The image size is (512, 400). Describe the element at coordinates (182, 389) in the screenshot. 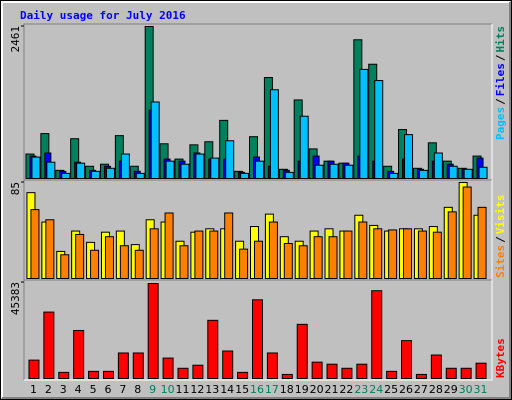

I see `x-tick-label: 11` at that location.